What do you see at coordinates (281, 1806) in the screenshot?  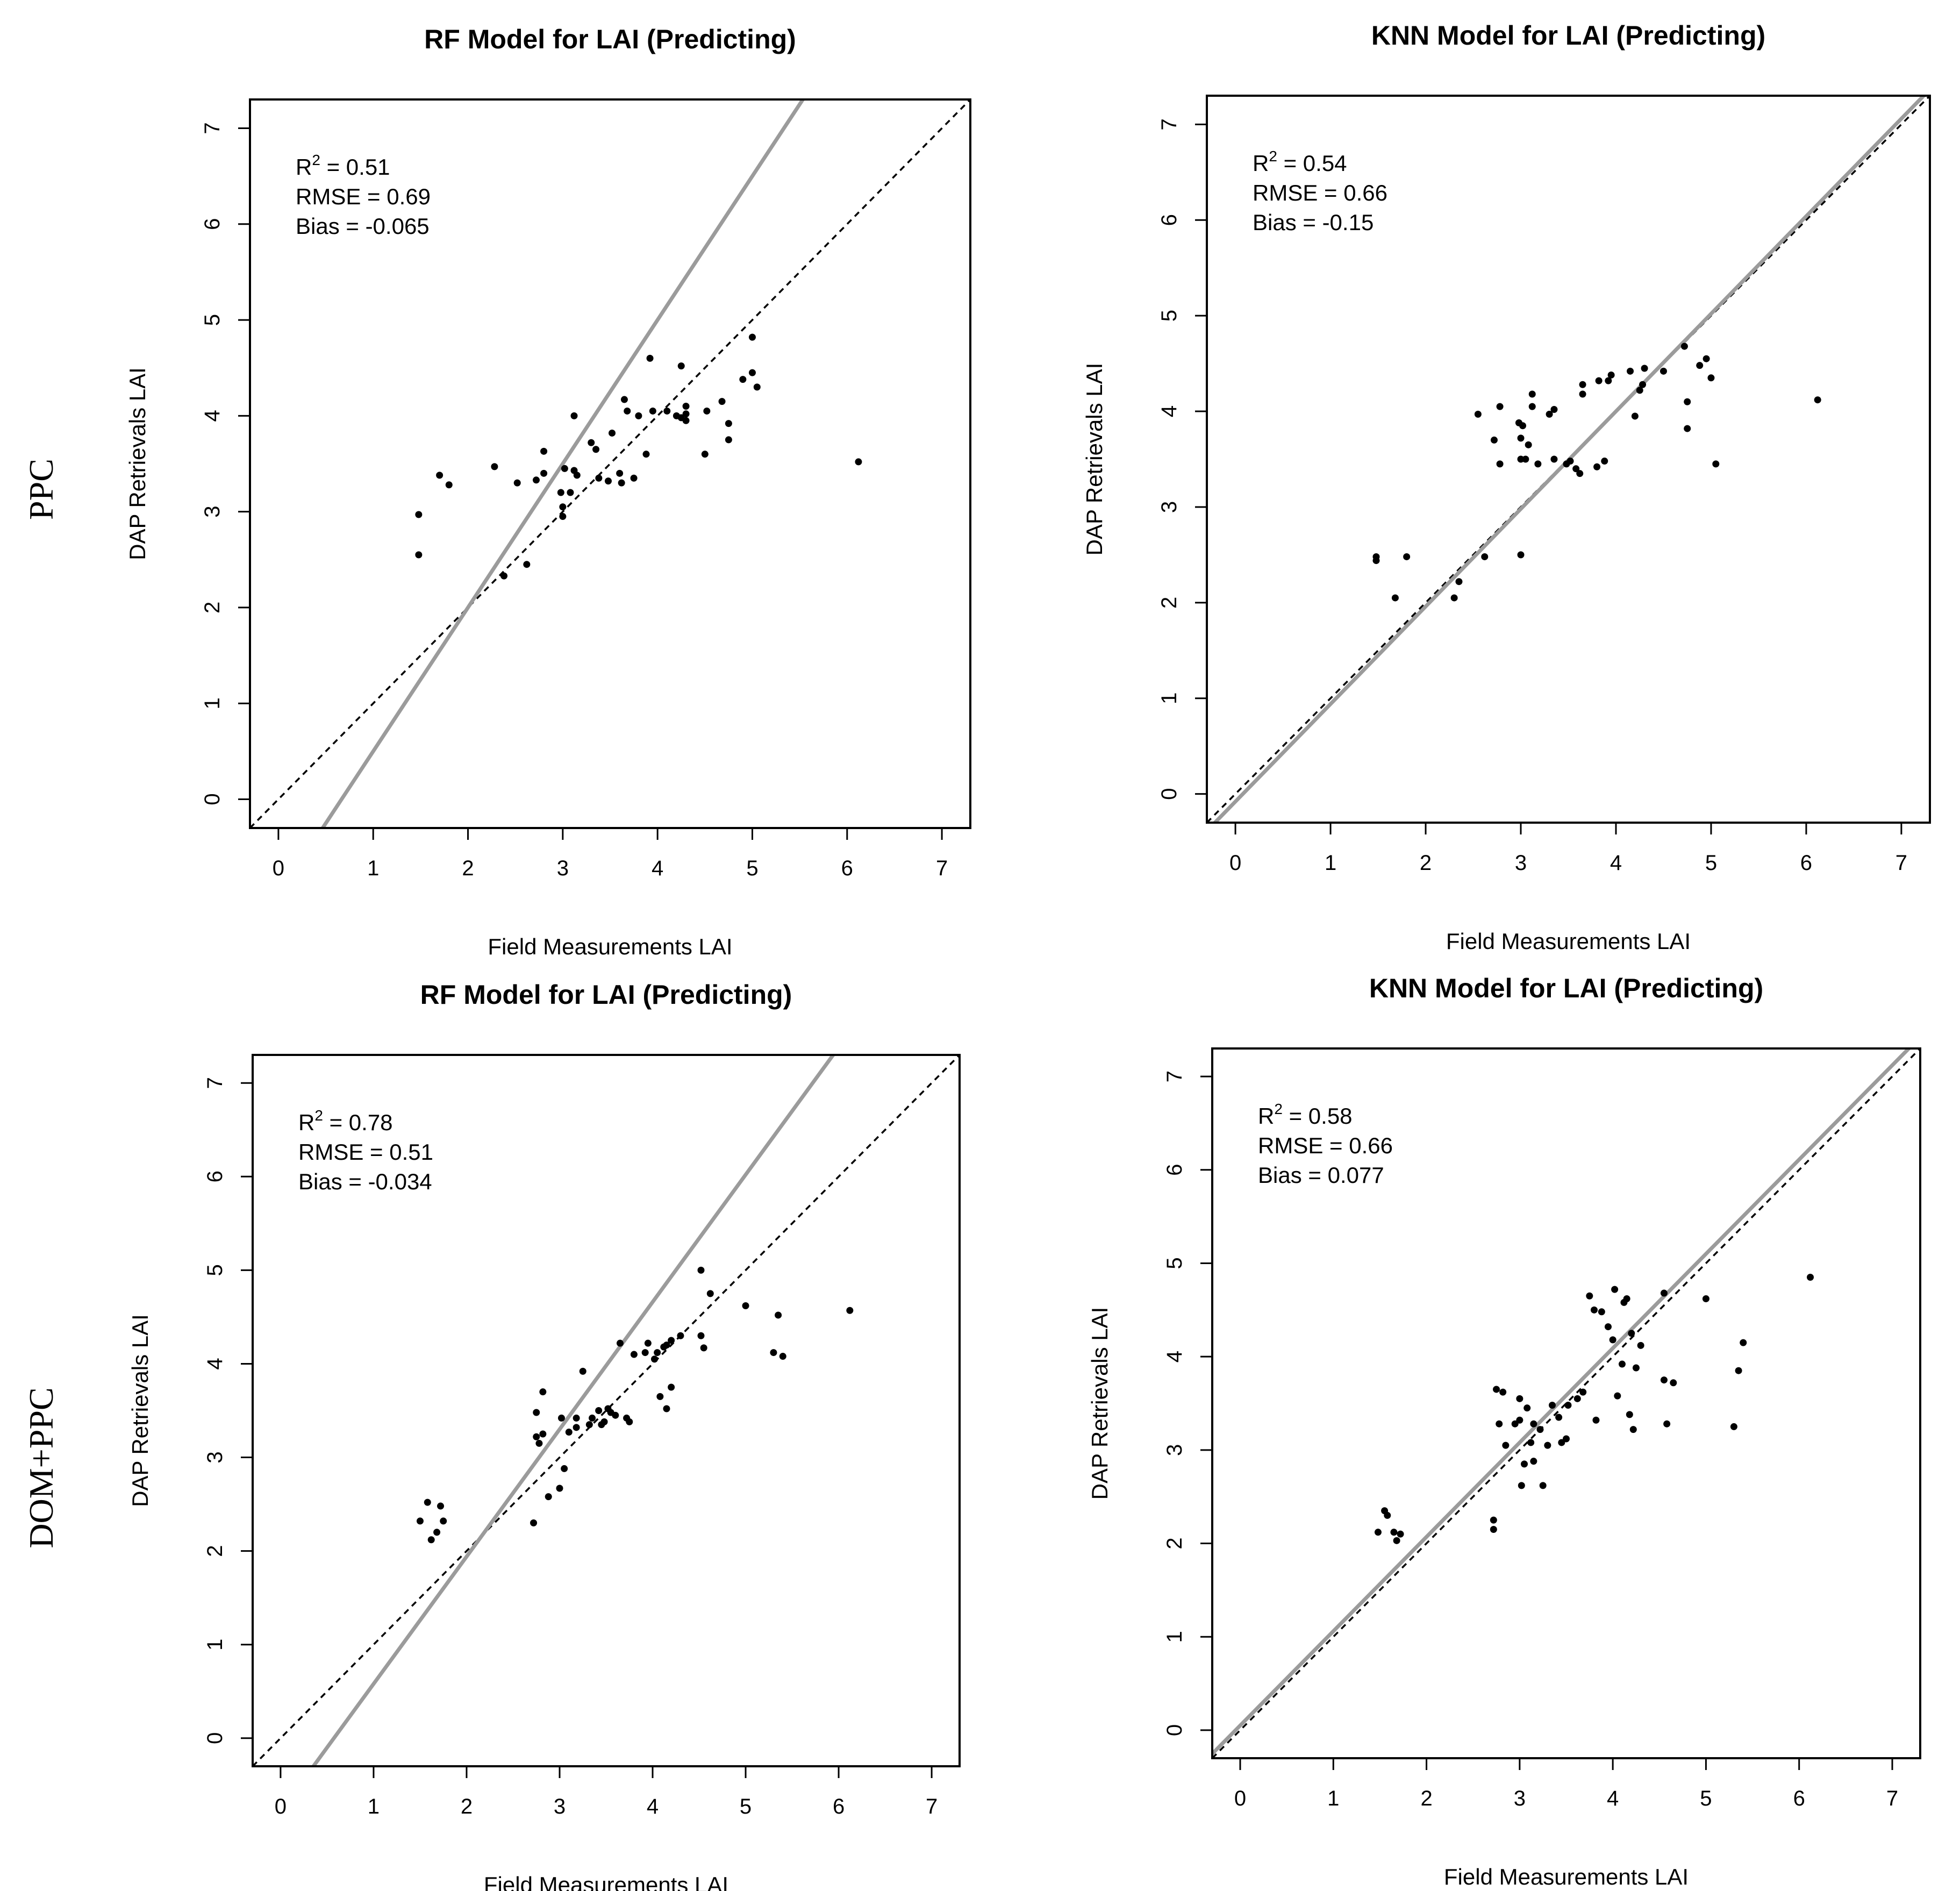 I see `x-tick-label: 0` at bounding box center [281, 1806].